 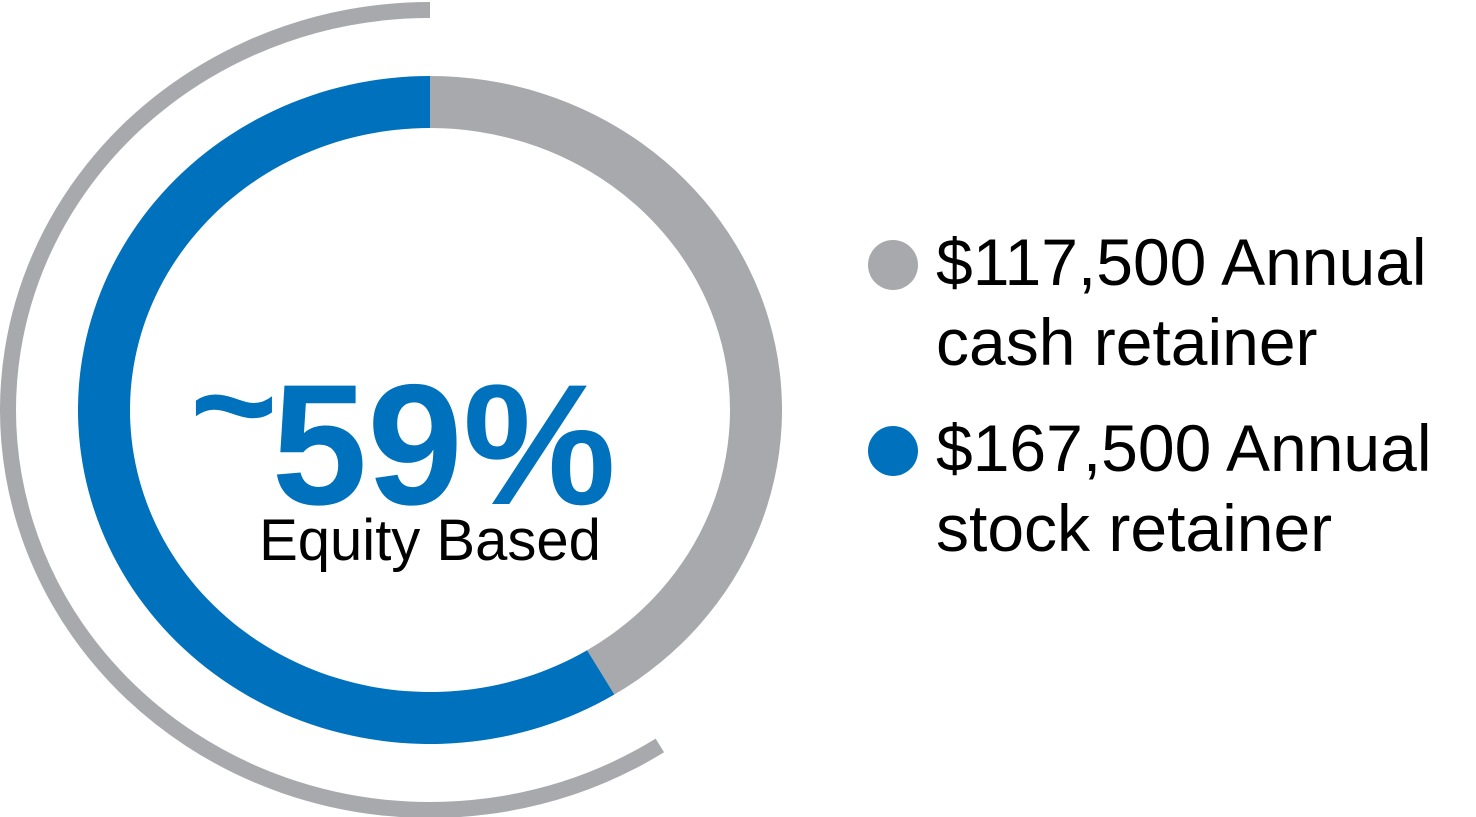 What do you see at coordinates (1184, 448) in the screenshot?
I see `legend-stock-line1: $167,500 Annual` at bounding box center [1184, 448].